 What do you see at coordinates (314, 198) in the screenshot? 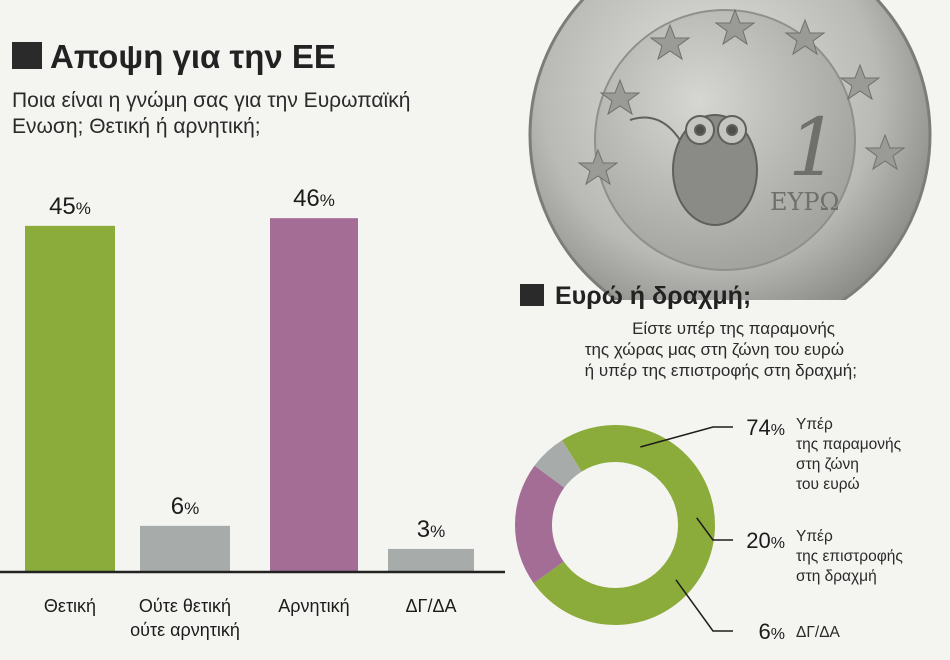
I see `bar-value-label: 46%` at bounding box center [314, 198].